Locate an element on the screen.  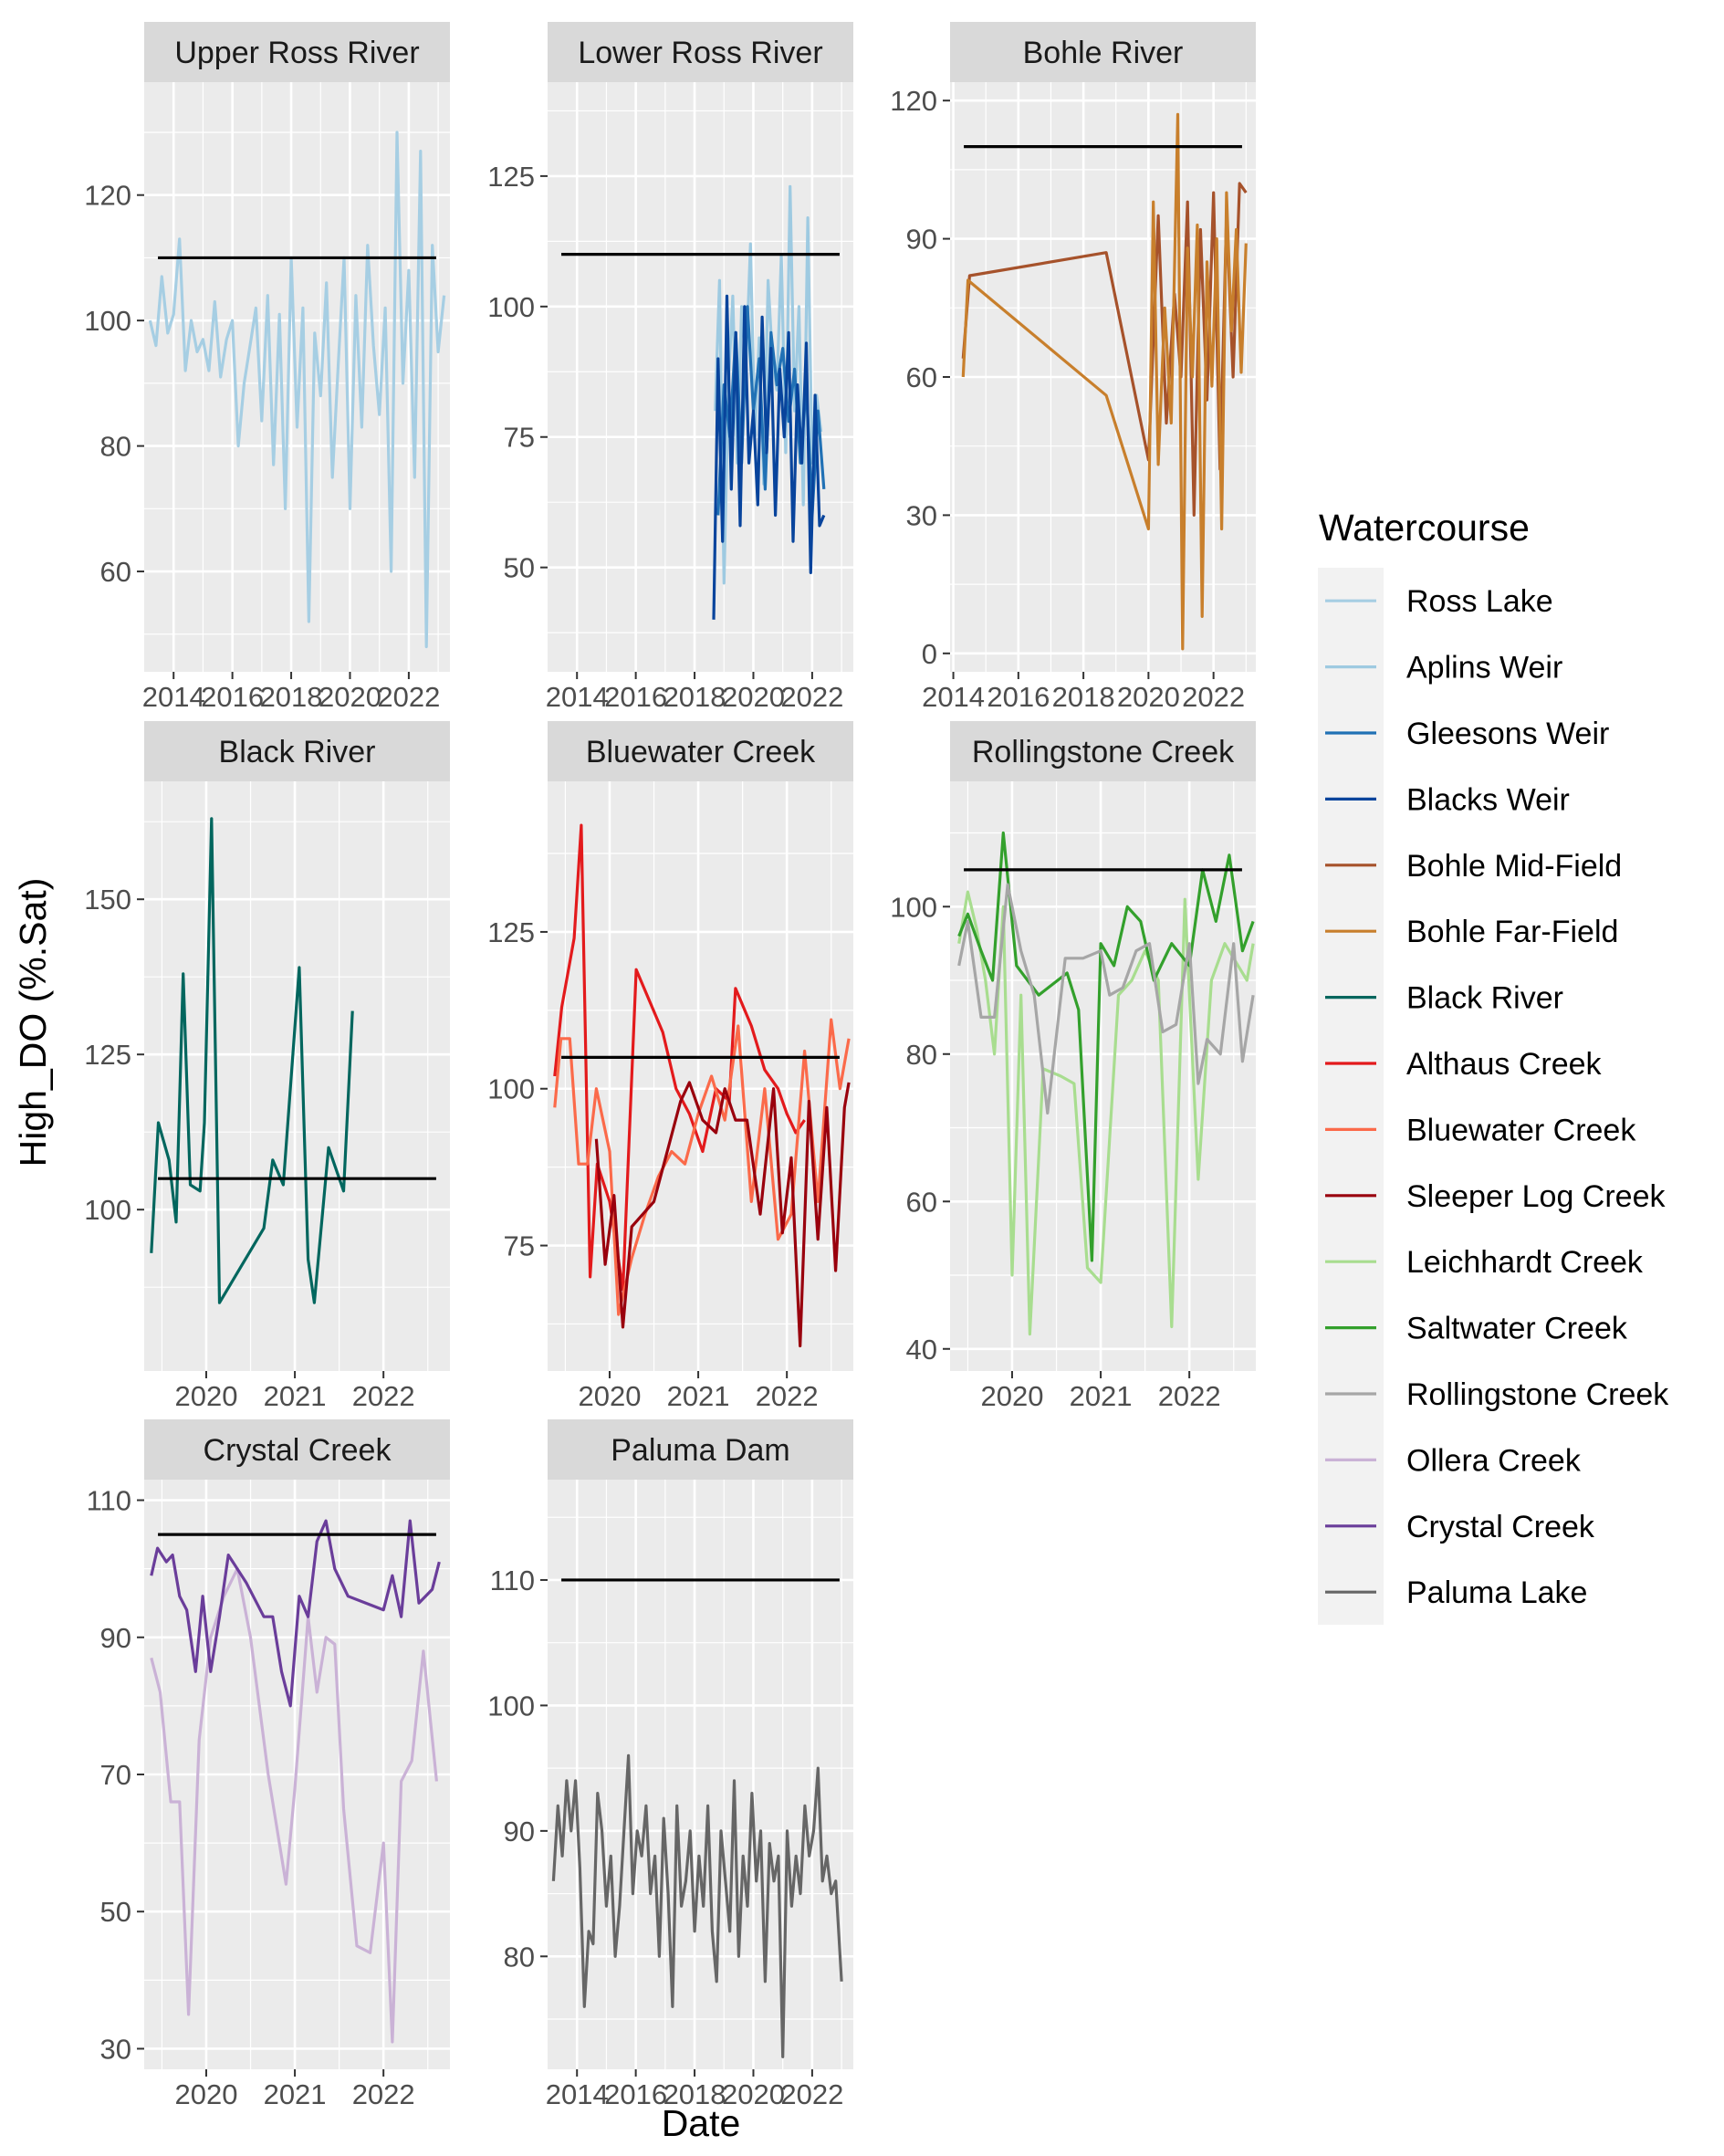
y-tick-label: 0 is located at coordinates (930, 654).